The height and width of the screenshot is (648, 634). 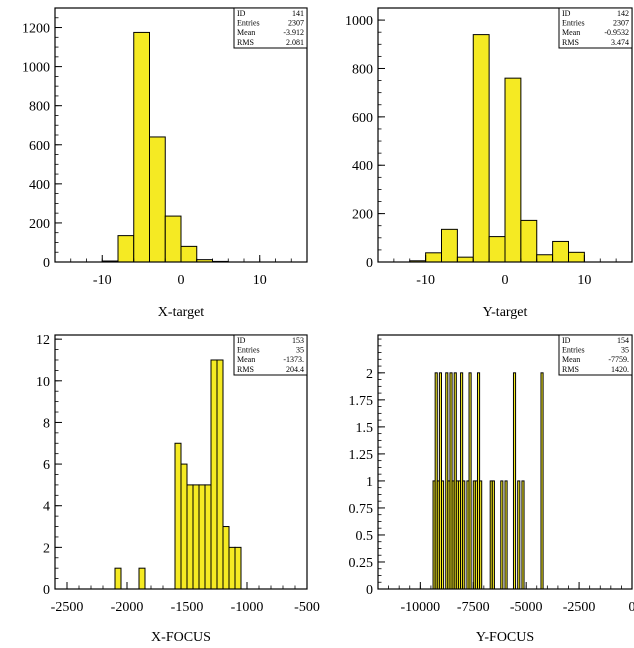 I want to click on x-tick-label: -1000, so click(x=247, y=607).